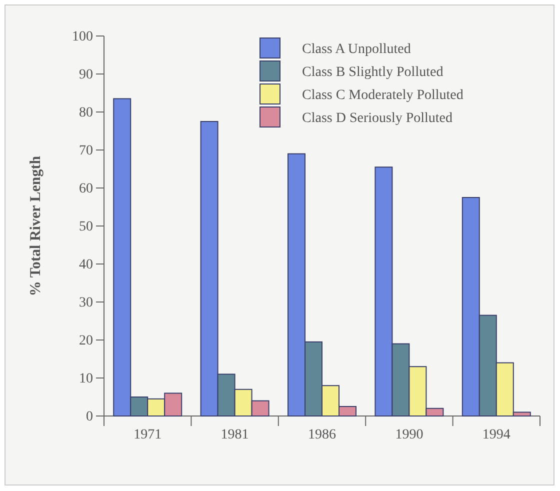  What do you see at coordinates (86, 188) in the screenshot?
I see `y-tick-label: 60` at bounding box center [86, 188].